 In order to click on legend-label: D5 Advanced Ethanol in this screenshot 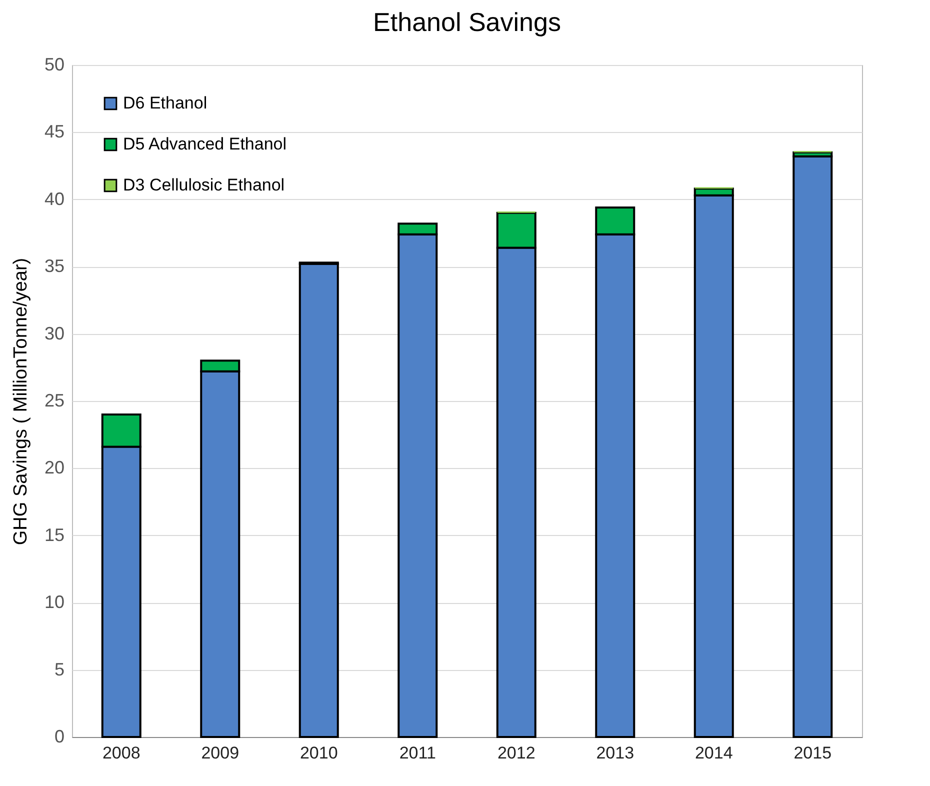, I will do `click(205, 144)`.